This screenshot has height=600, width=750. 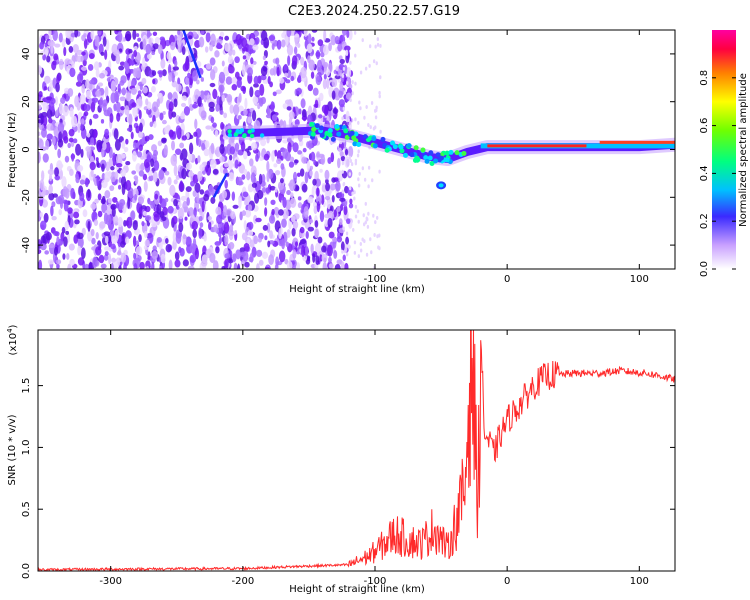 What do you see at coordinates (704, 221) in the screenshot?
I see `colorbar-tick-label: 0.2` at bounding box center [704, 221].